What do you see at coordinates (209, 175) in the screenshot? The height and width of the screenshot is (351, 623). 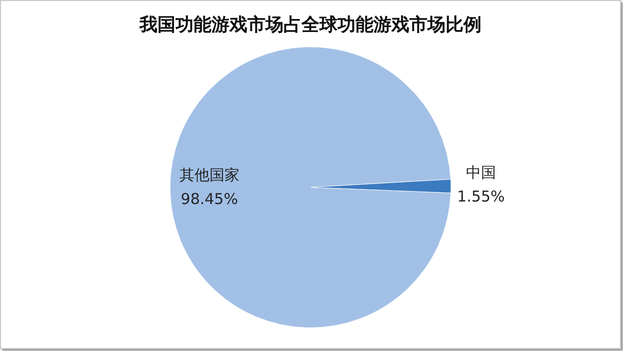 I see `slice-label: 其他国家` at bounding box center [209, 175].